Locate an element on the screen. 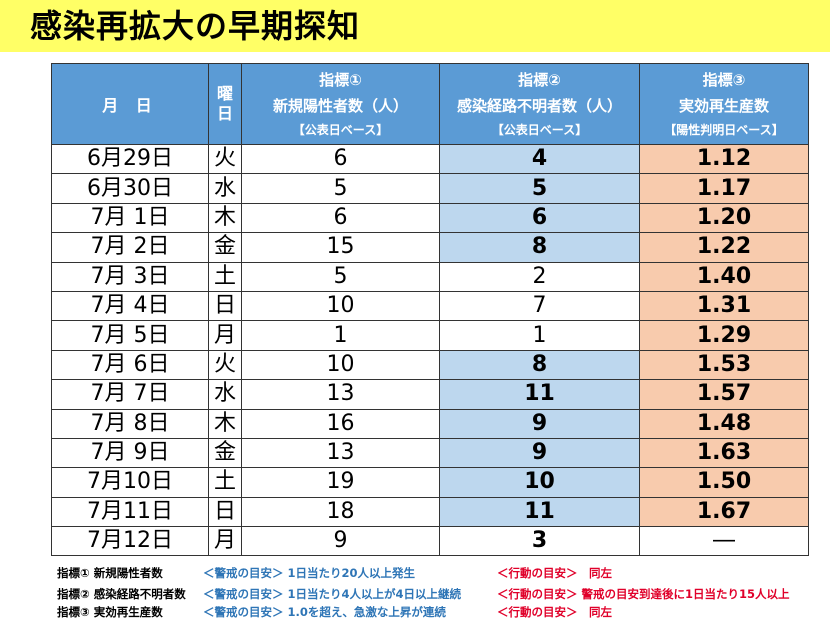 The width and height of the screenshot is (830, 623). table-row: 7月 7日水 13 11 1.57 is located at coordinates (430, 394).